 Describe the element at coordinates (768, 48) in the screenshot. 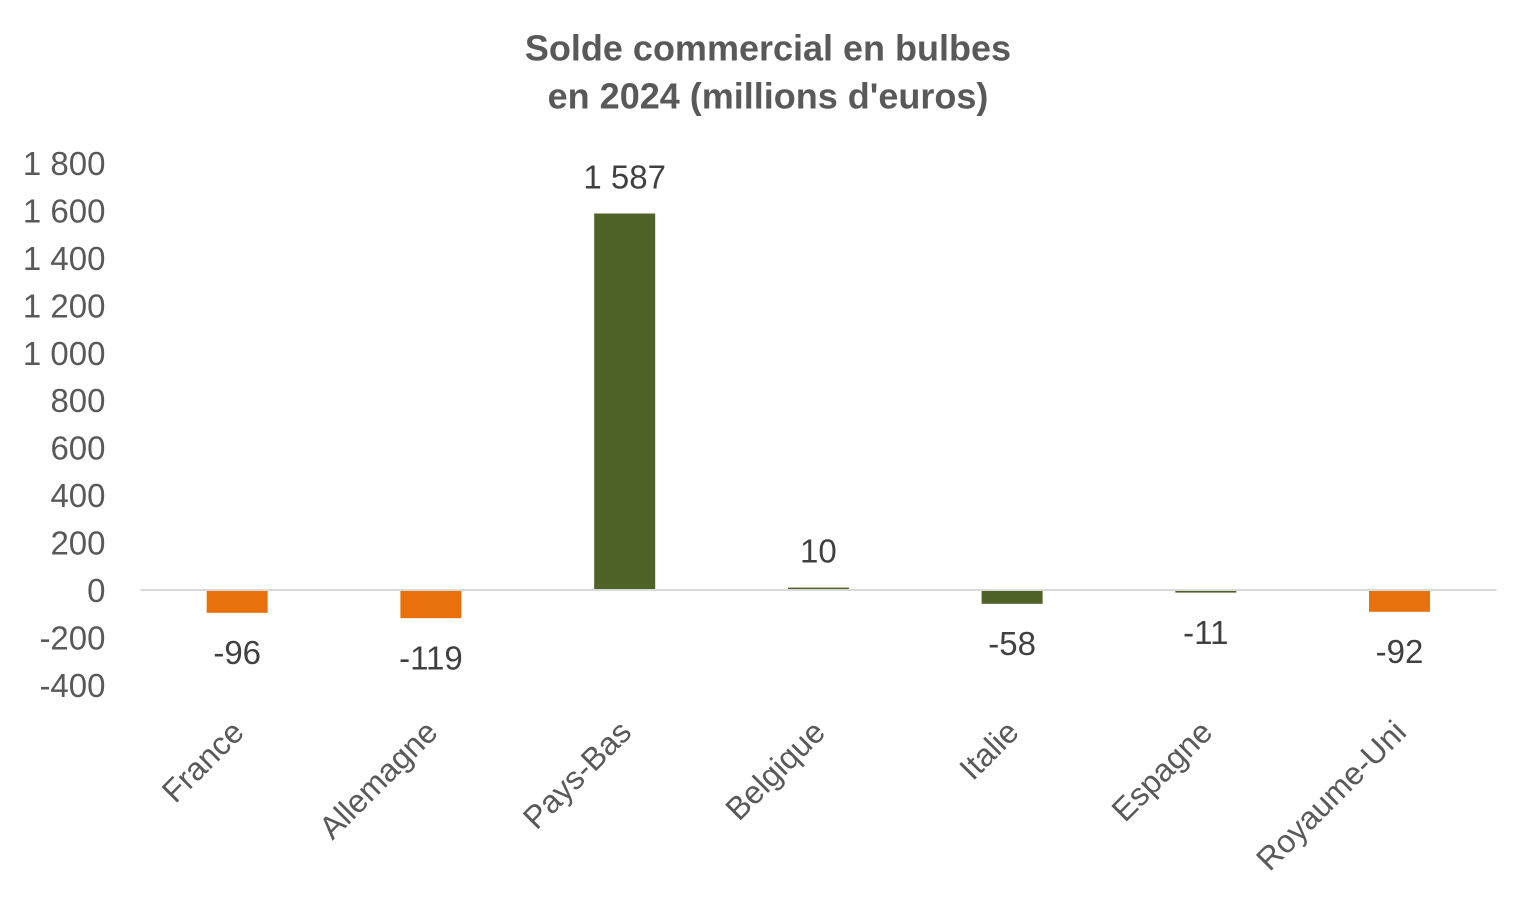

I see `svg-text: Solde commercial en bulbes` at that location.